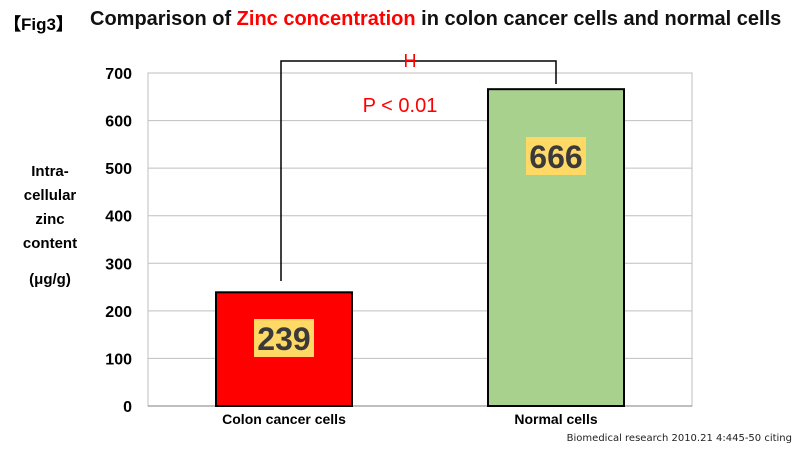 The height and width of the screenshot is (450, 800). What do you see at coordinates (284, 419) in the screenshot?
I see `x-tick-label: Colon cancer cells` at bounding box center [284, 419].